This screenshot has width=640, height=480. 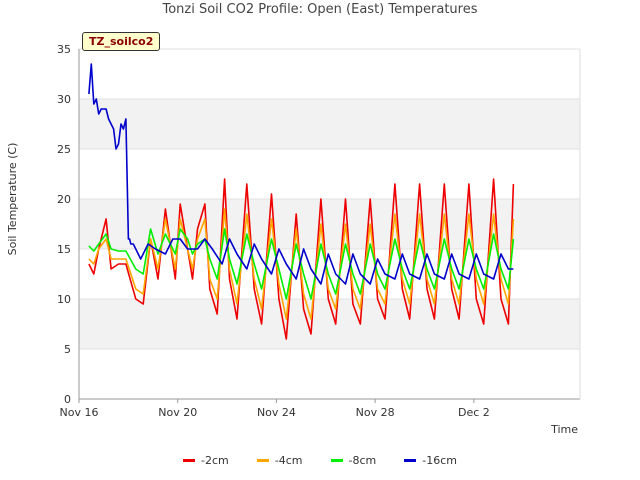 What do you see at coordinates (215, 460) in the screenshot?
I see `legend-label: -2cm` at bounding box center [215, 460].